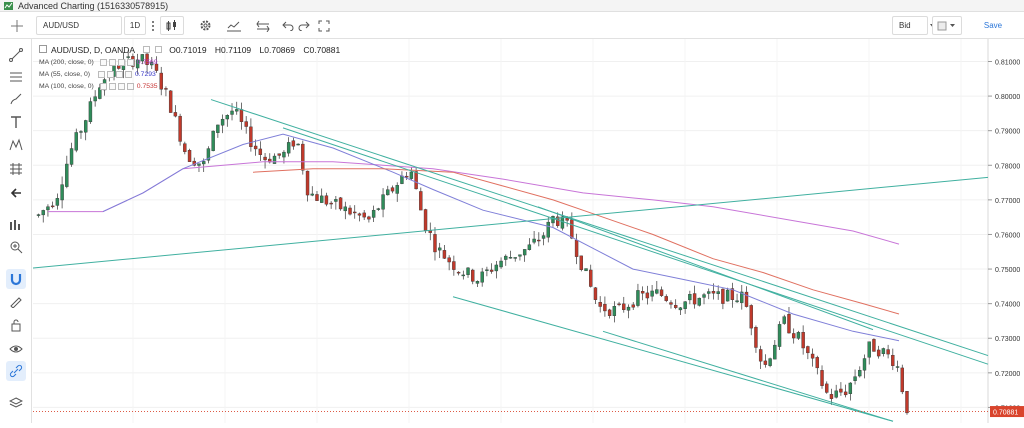 The height and width of the screenshot is (428, 1024). Describe the element at coordinates (16, 145) in the screenshot. I see `pattern-tool-icon` at that location.